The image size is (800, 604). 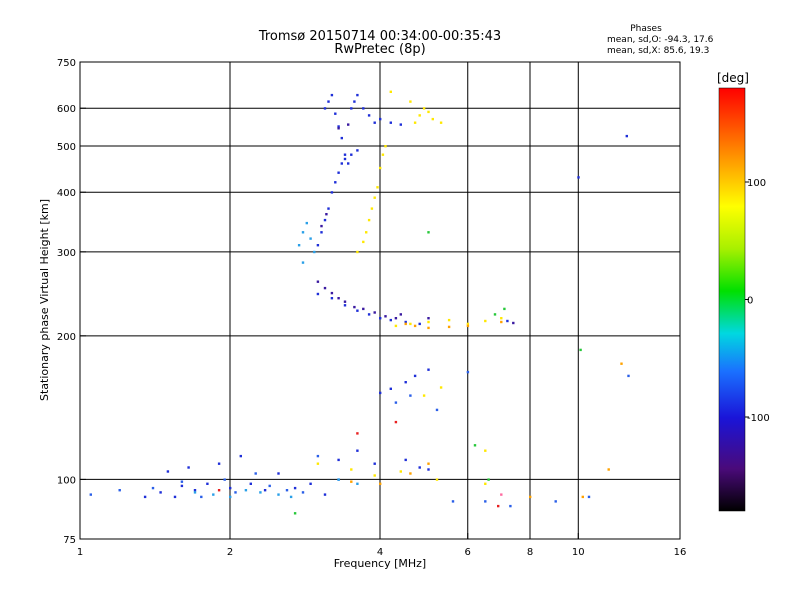 What do you see at coordinates (578, 552) in the screenshot?
I see `x-tick-label: 10` at bounding box center [578, 552].